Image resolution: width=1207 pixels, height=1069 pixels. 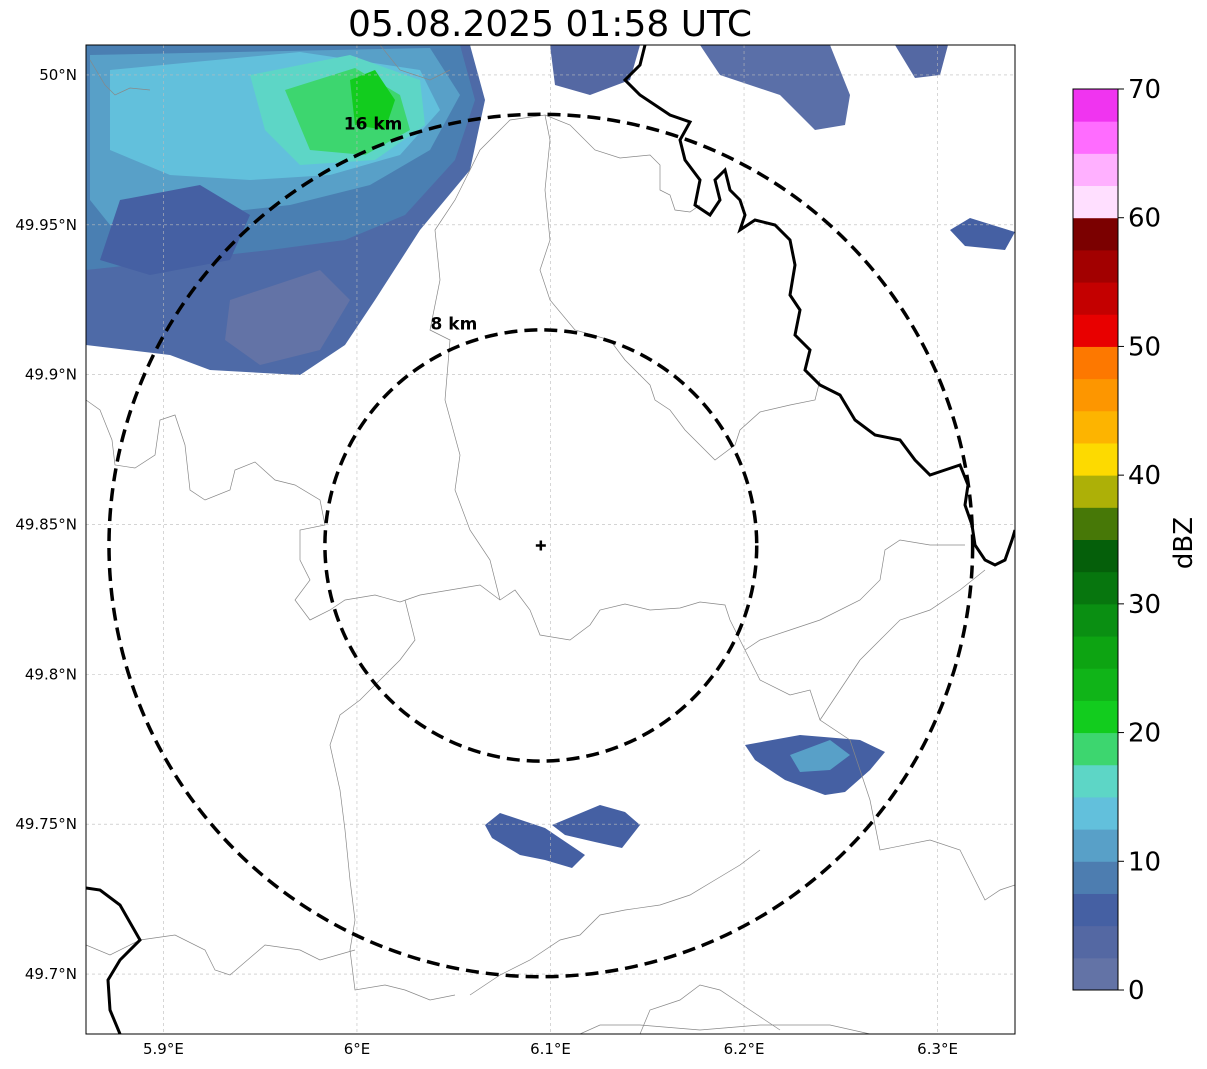 I want to click on y-tick-label: 49.8°N, so click(x=51, y=674).